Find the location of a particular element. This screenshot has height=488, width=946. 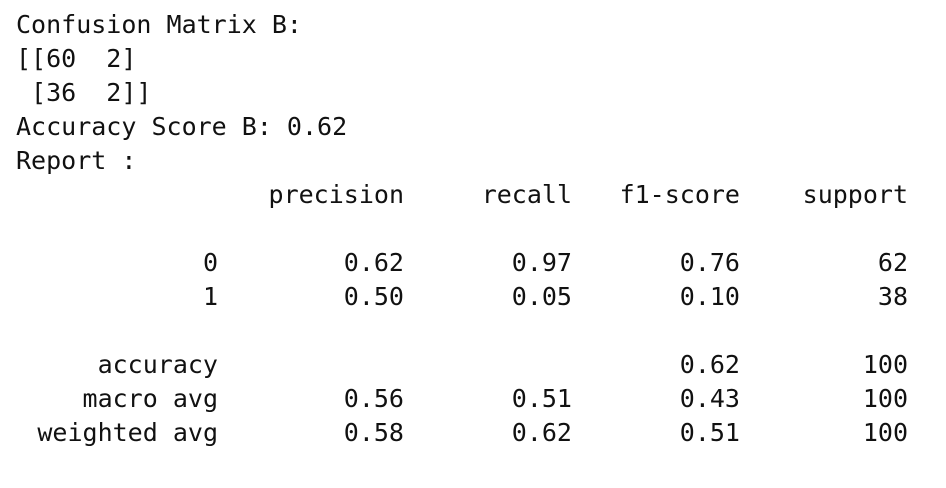

recall-value: 0.97 is located at coordinates (541, 262).